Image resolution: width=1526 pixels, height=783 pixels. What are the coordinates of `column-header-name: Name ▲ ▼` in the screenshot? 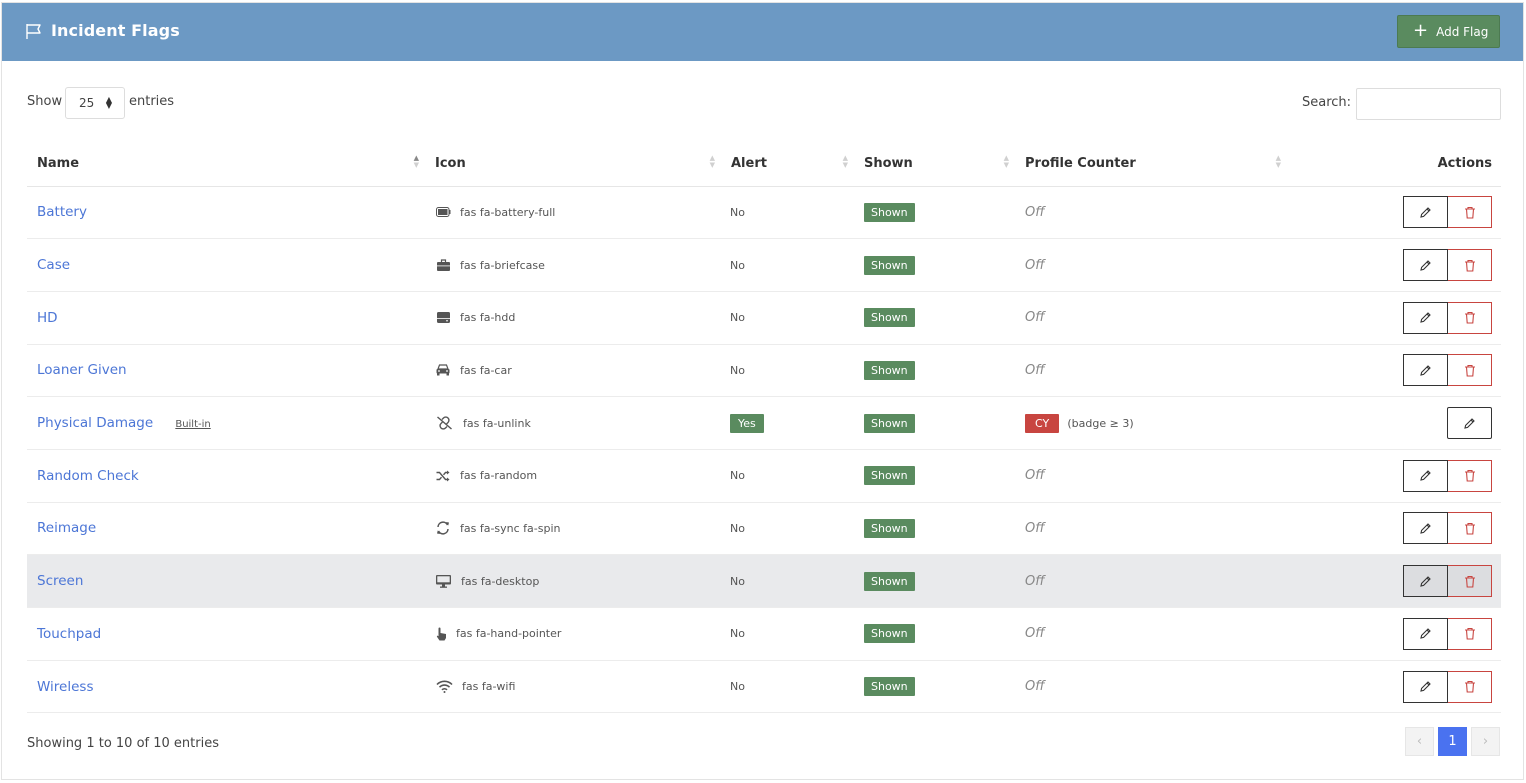 It's located at (226, 164).